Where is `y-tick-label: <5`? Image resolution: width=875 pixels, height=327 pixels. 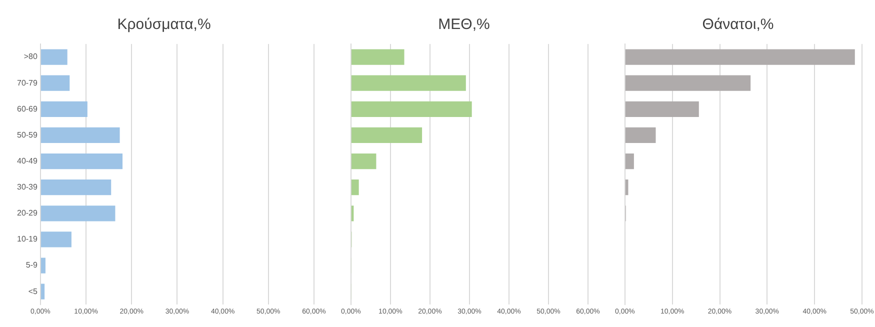
y-tick-label: <5 is located at coordinates (33, 291).